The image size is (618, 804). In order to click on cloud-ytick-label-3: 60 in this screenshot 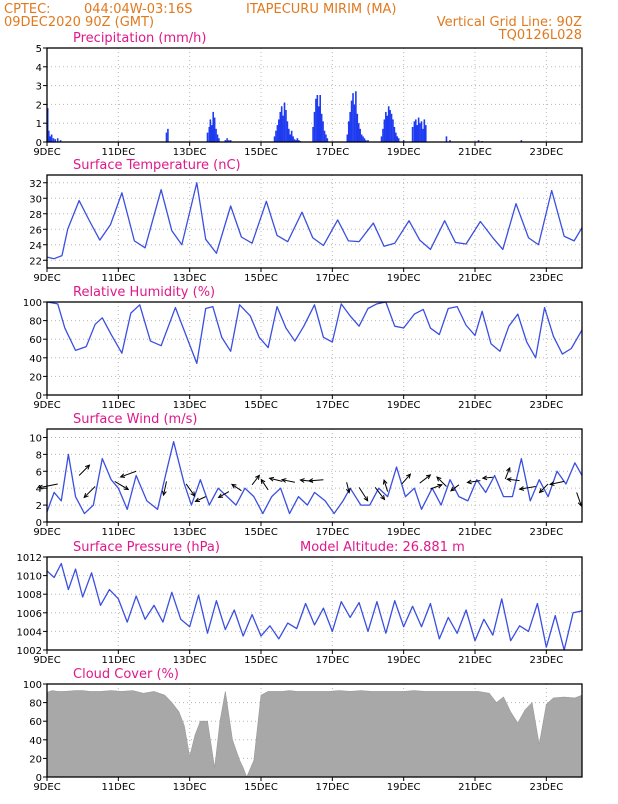, I will do `click(35, 722)`.